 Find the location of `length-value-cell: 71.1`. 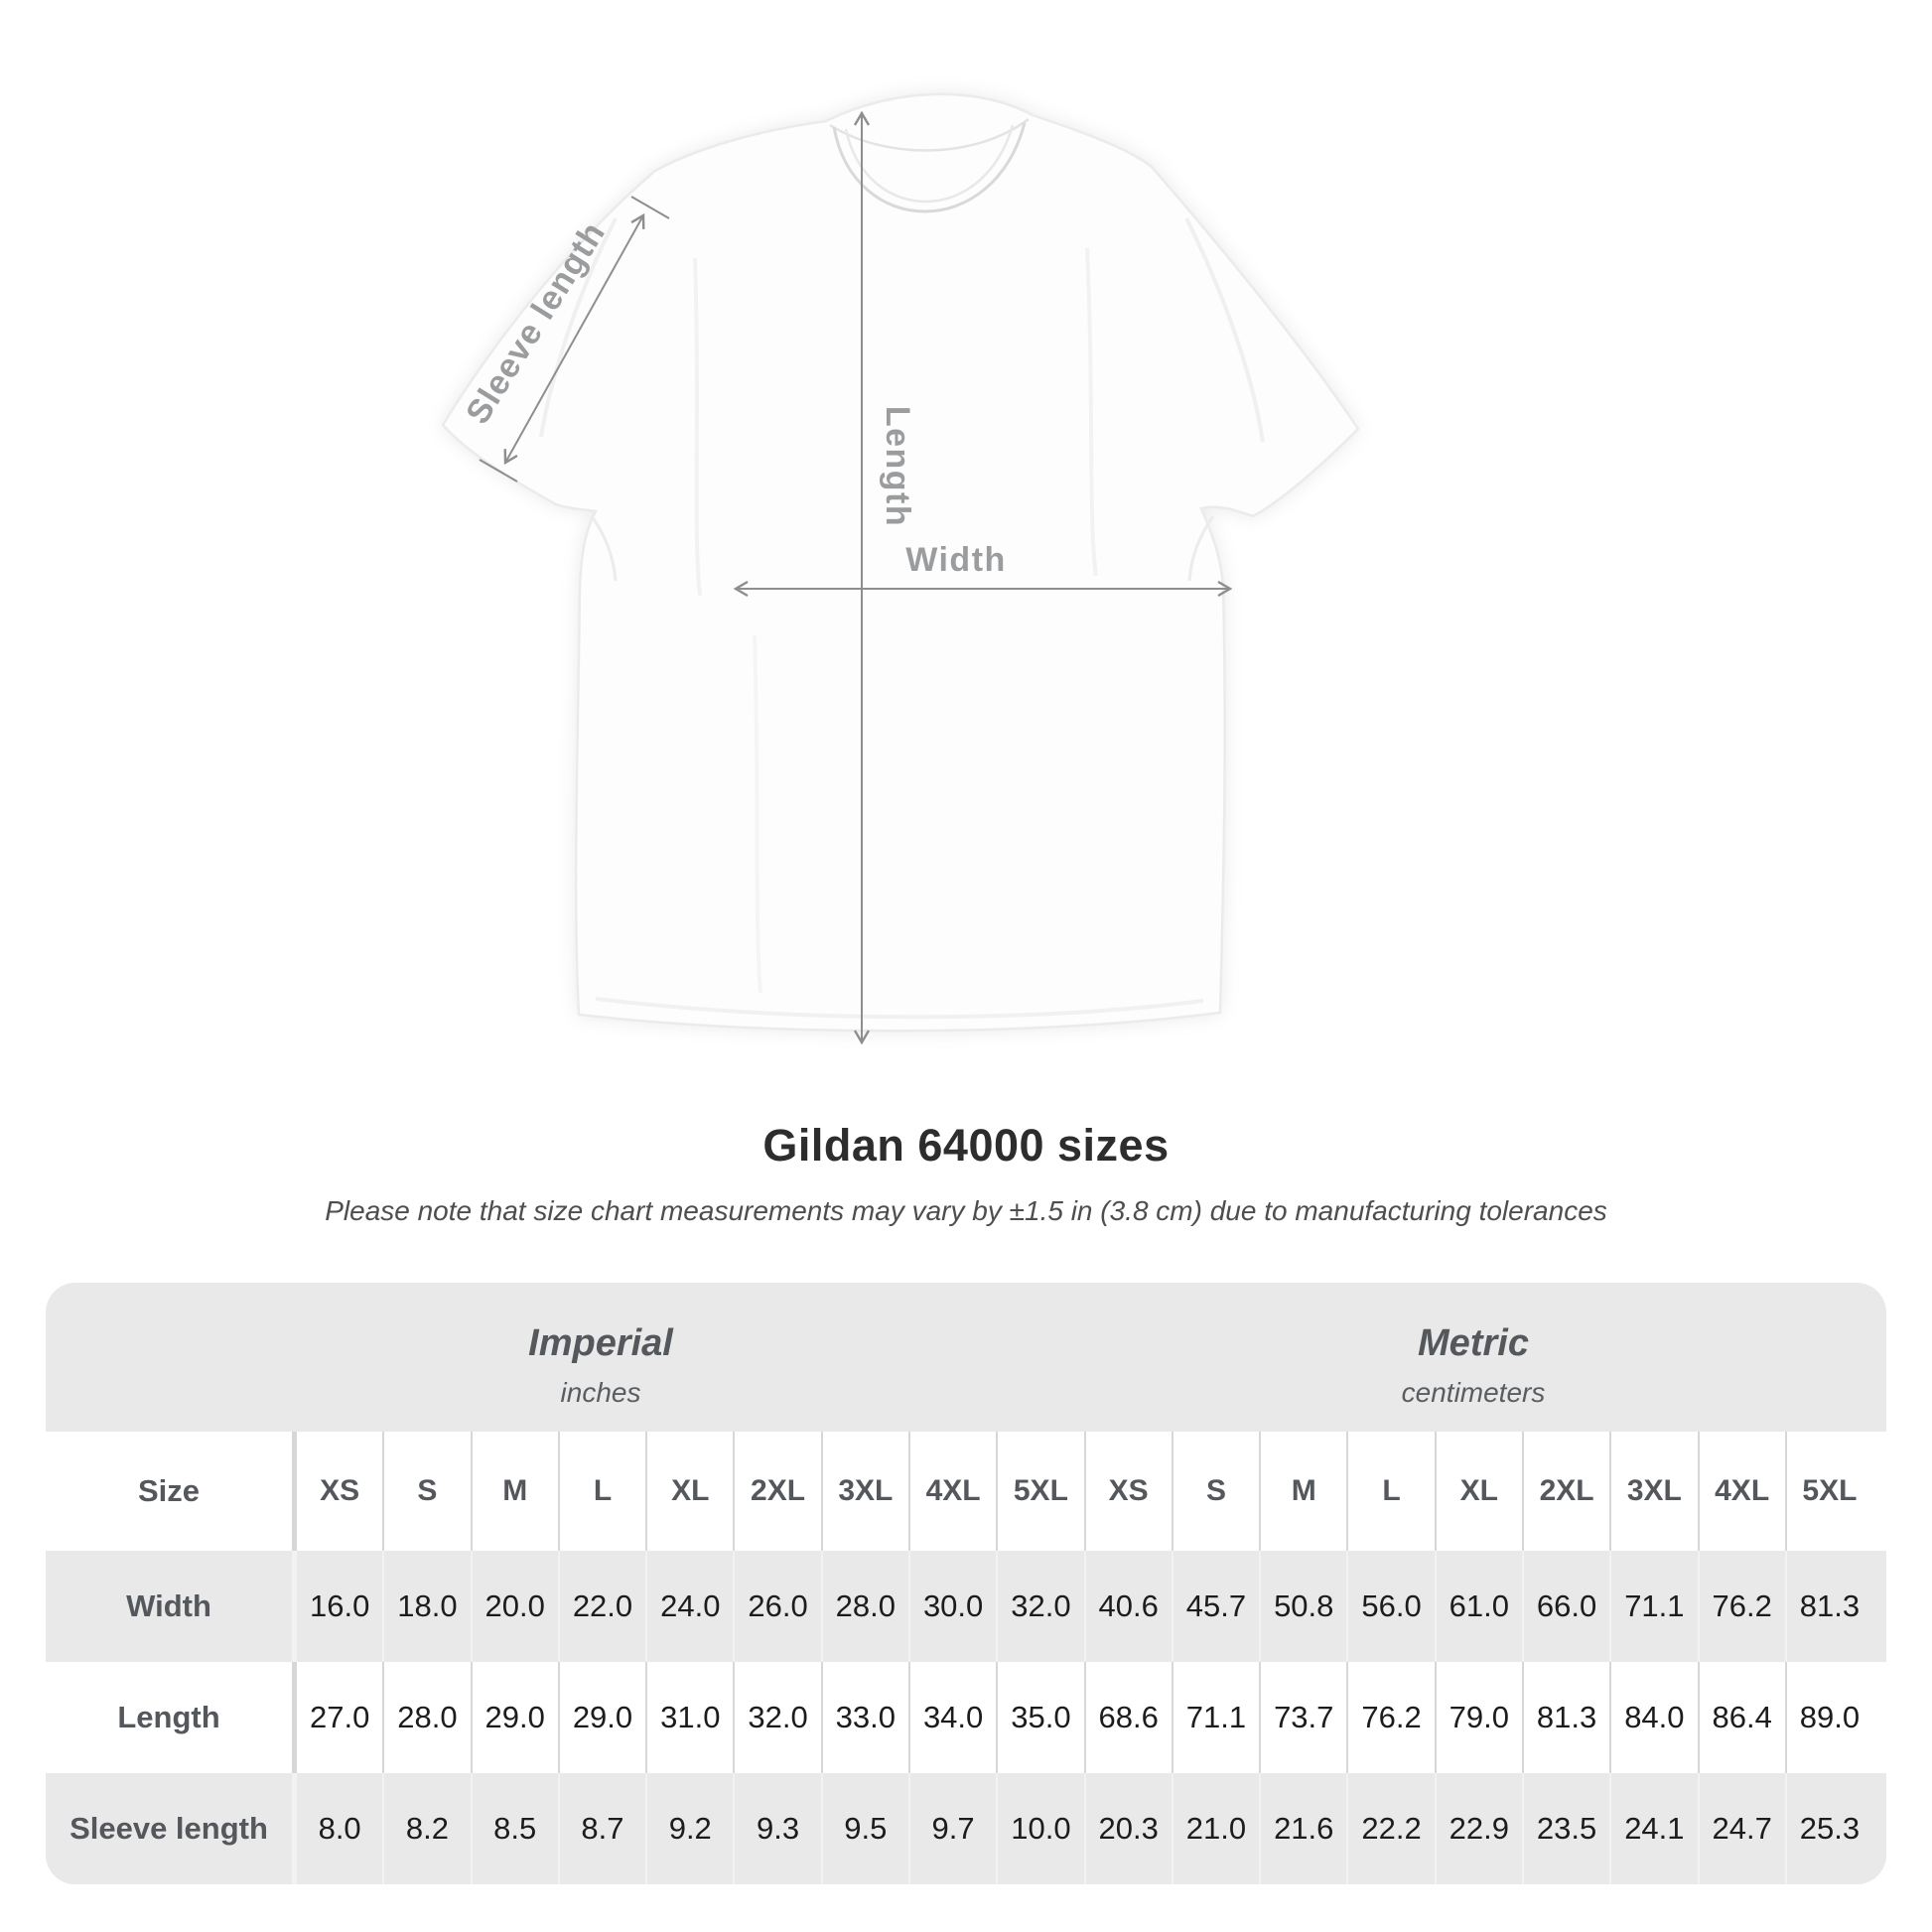

length-value-cell: 71.1 is located at coordinates (1215, 1717).